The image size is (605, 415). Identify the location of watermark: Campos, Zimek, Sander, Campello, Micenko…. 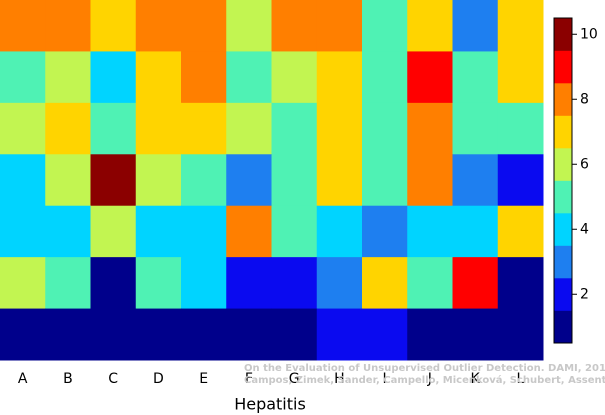
(424, 380).